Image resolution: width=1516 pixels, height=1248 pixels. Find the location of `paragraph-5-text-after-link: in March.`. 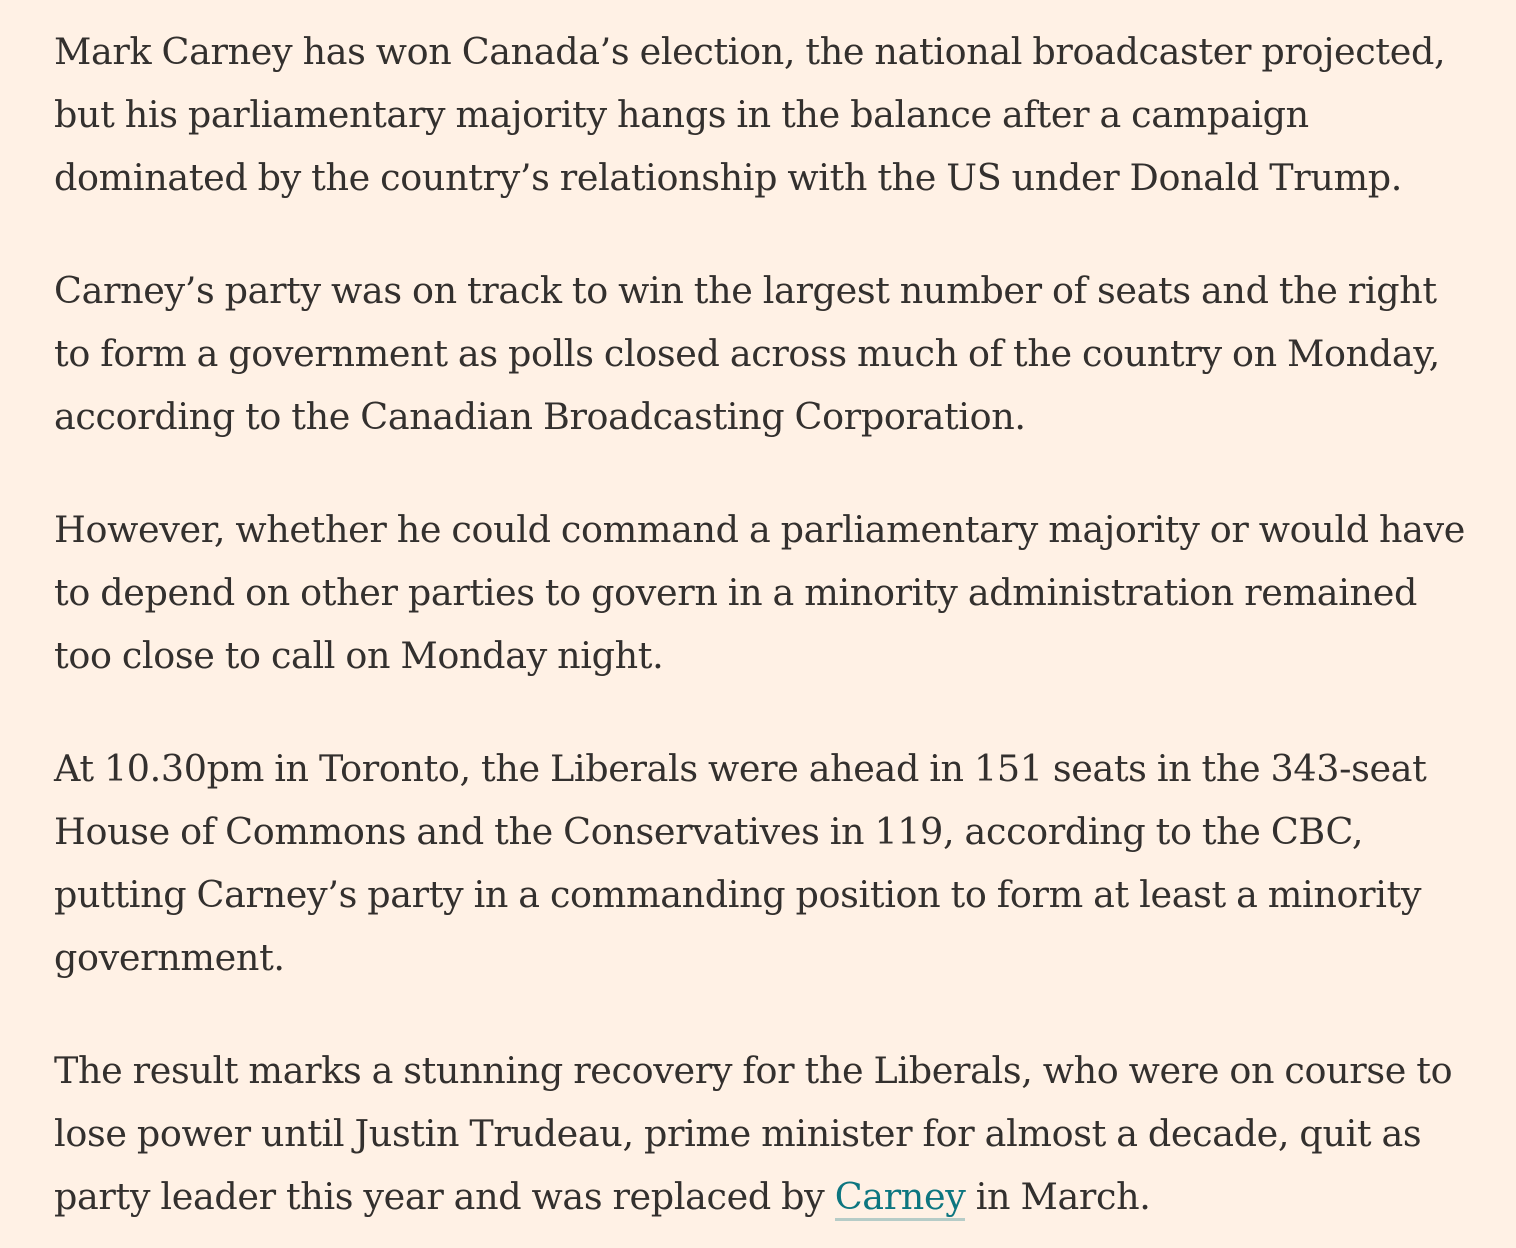

paragraph-5-text-after-link: in March. is located at coordinates (1058, 1196).